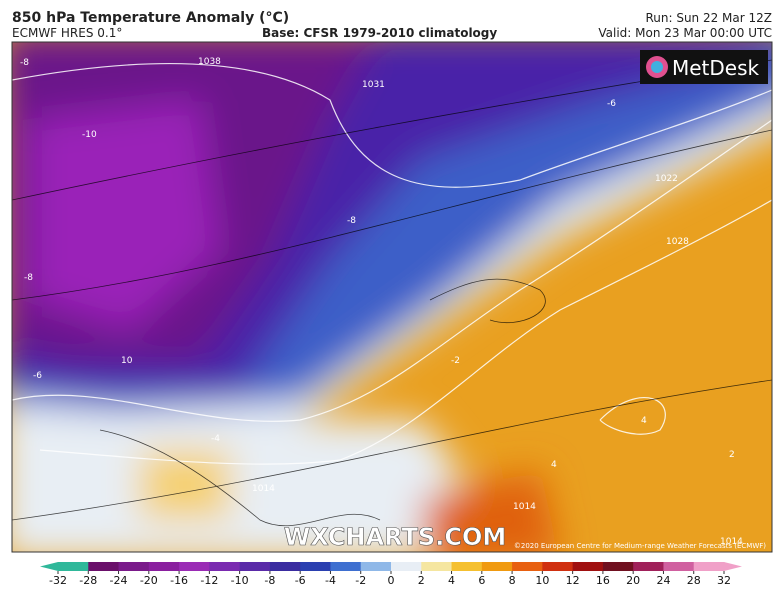 The height and width of the screenshot is (600, 784). Describe the element at coordinates (633, 580) in the screenshot. I see `colorbar-tick-label: 20` at that location.